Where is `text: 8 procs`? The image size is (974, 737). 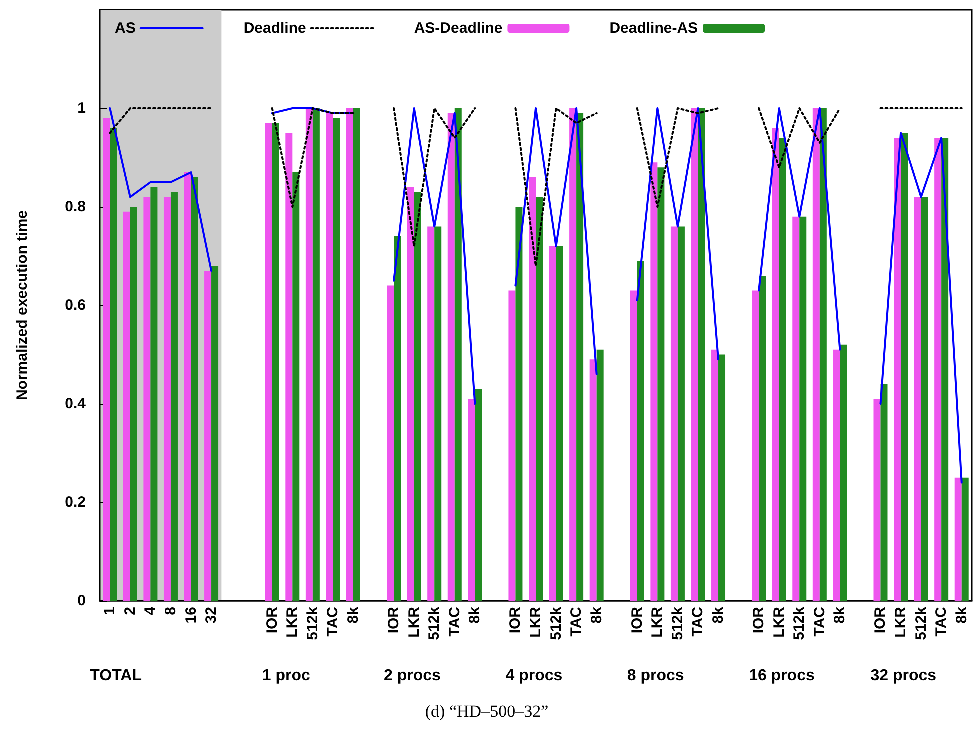 text: 8 procs is located at coordinates (655, 676).